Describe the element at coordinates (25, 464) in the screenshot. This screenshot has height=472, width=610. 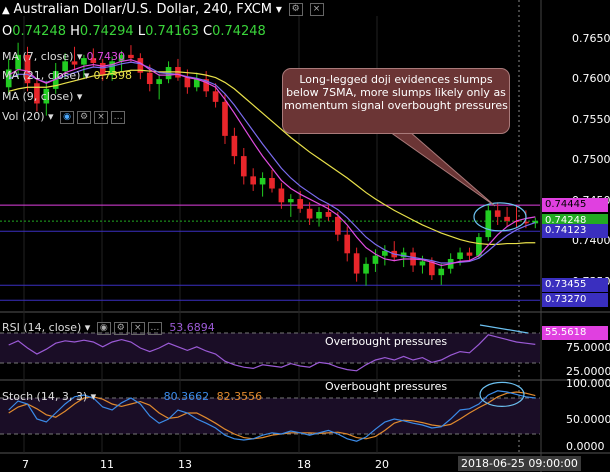
I see `x-tick-7: 7` at that location.